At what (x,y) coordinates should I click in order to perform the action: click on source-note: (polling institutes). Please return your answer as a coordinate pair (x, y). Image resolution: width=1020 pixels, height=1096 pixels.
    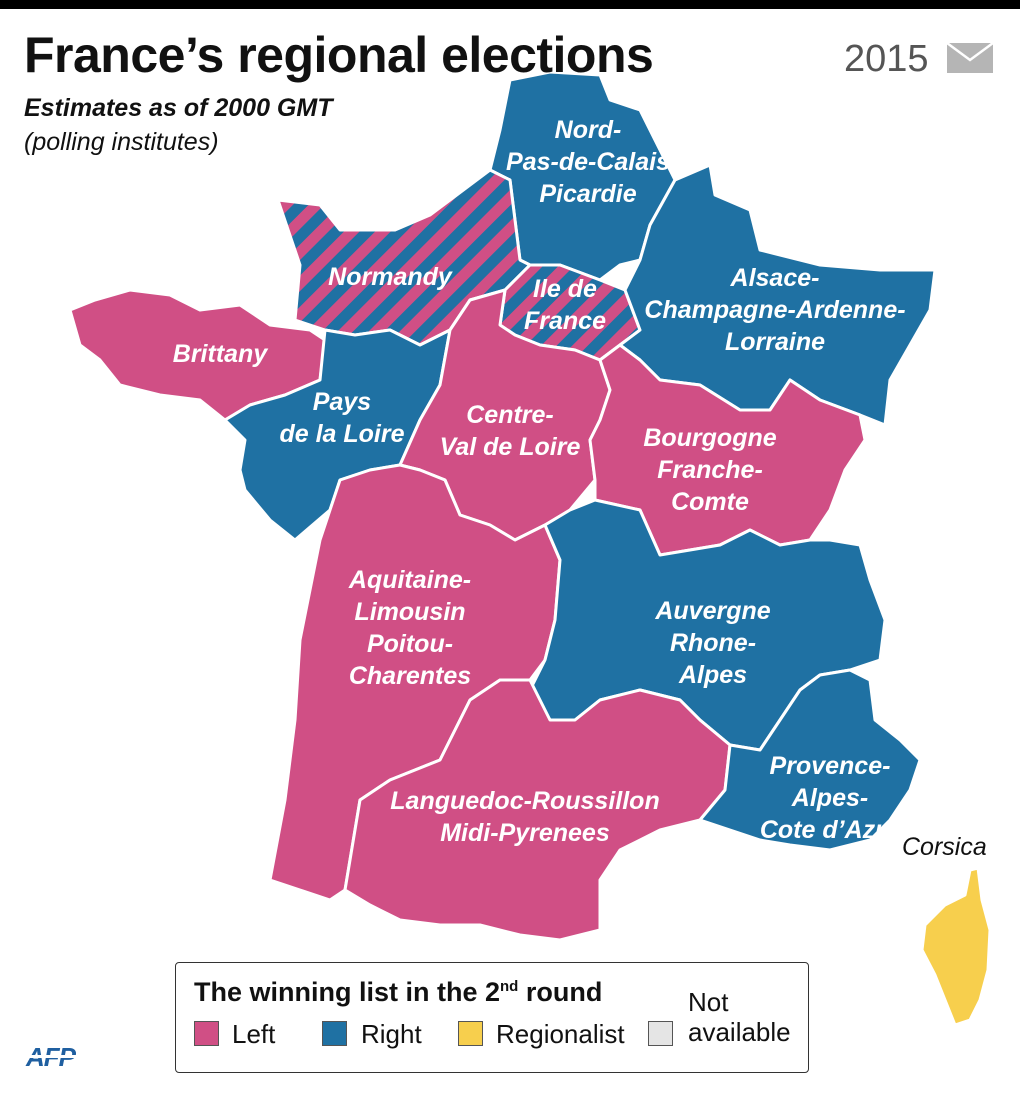
    Looking at the image, I should click on (121, 142).